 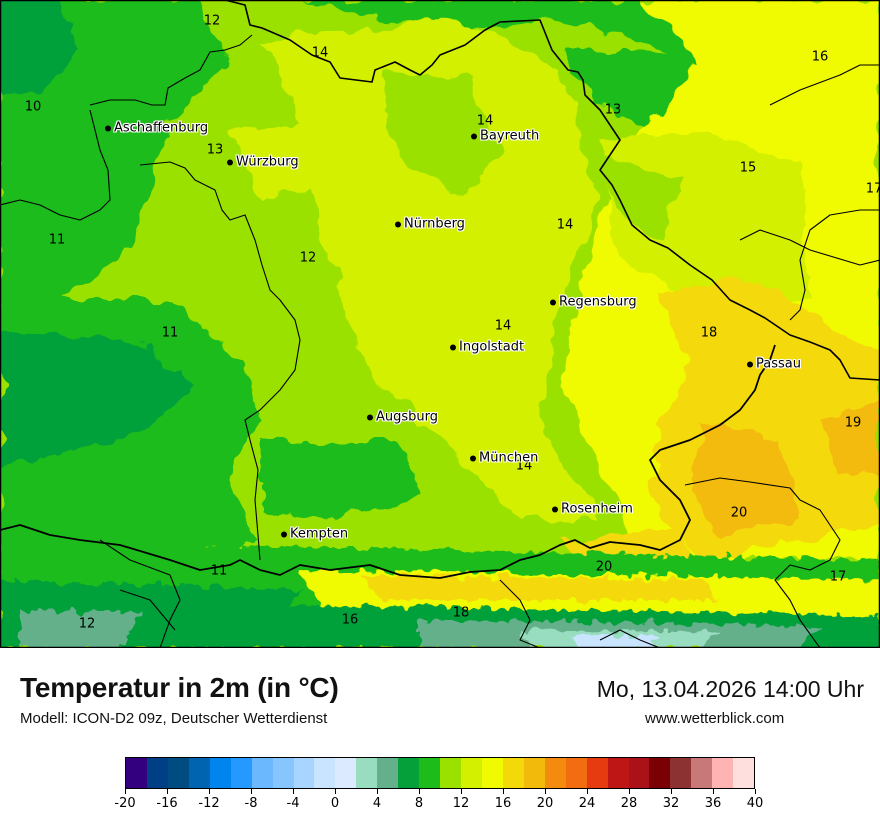 I want to click on colorbar-ticks: -20 -16 -12 -8 -4 0 4 8 12 16 20 24 28 32 36 40, so click(x=438, y=804).